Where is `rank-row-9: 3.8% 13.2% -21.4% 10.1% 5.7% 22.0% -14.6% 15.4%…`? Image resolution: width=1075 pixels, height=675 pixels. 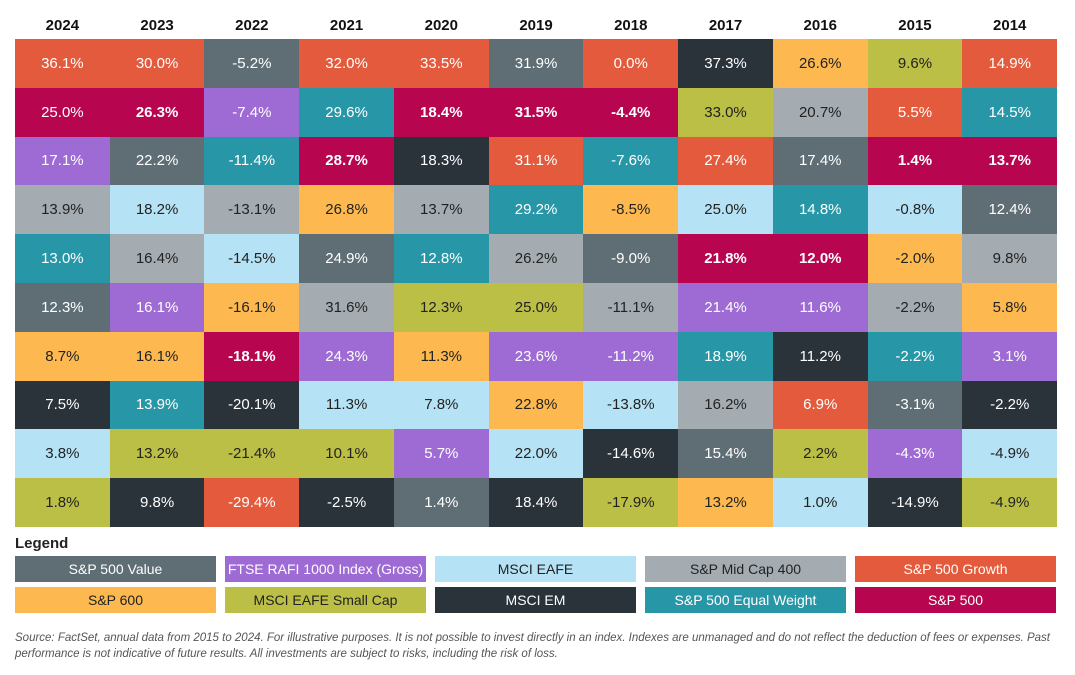 rank-row-9: 3.8% 13.2% -21.4% 10.1% 5.7% 22.0% -14.6% 15.4%… is located at coordinates (536, 454).